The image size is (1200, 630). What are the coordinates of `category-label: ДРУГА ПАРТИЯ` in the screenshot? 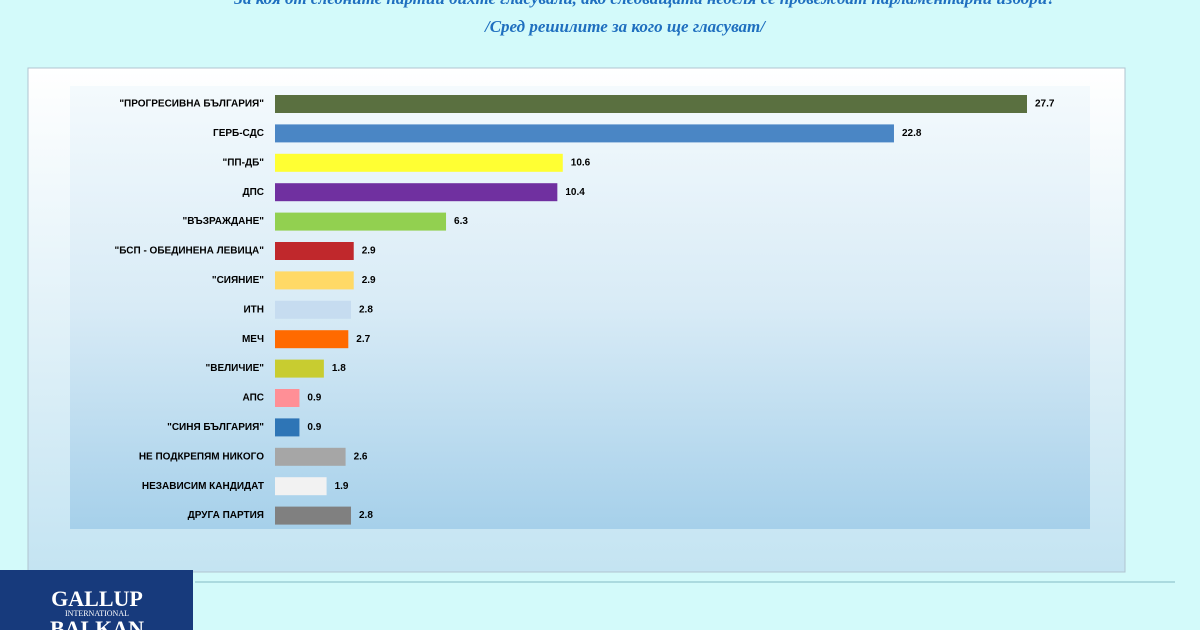 It's located at (226, 515).